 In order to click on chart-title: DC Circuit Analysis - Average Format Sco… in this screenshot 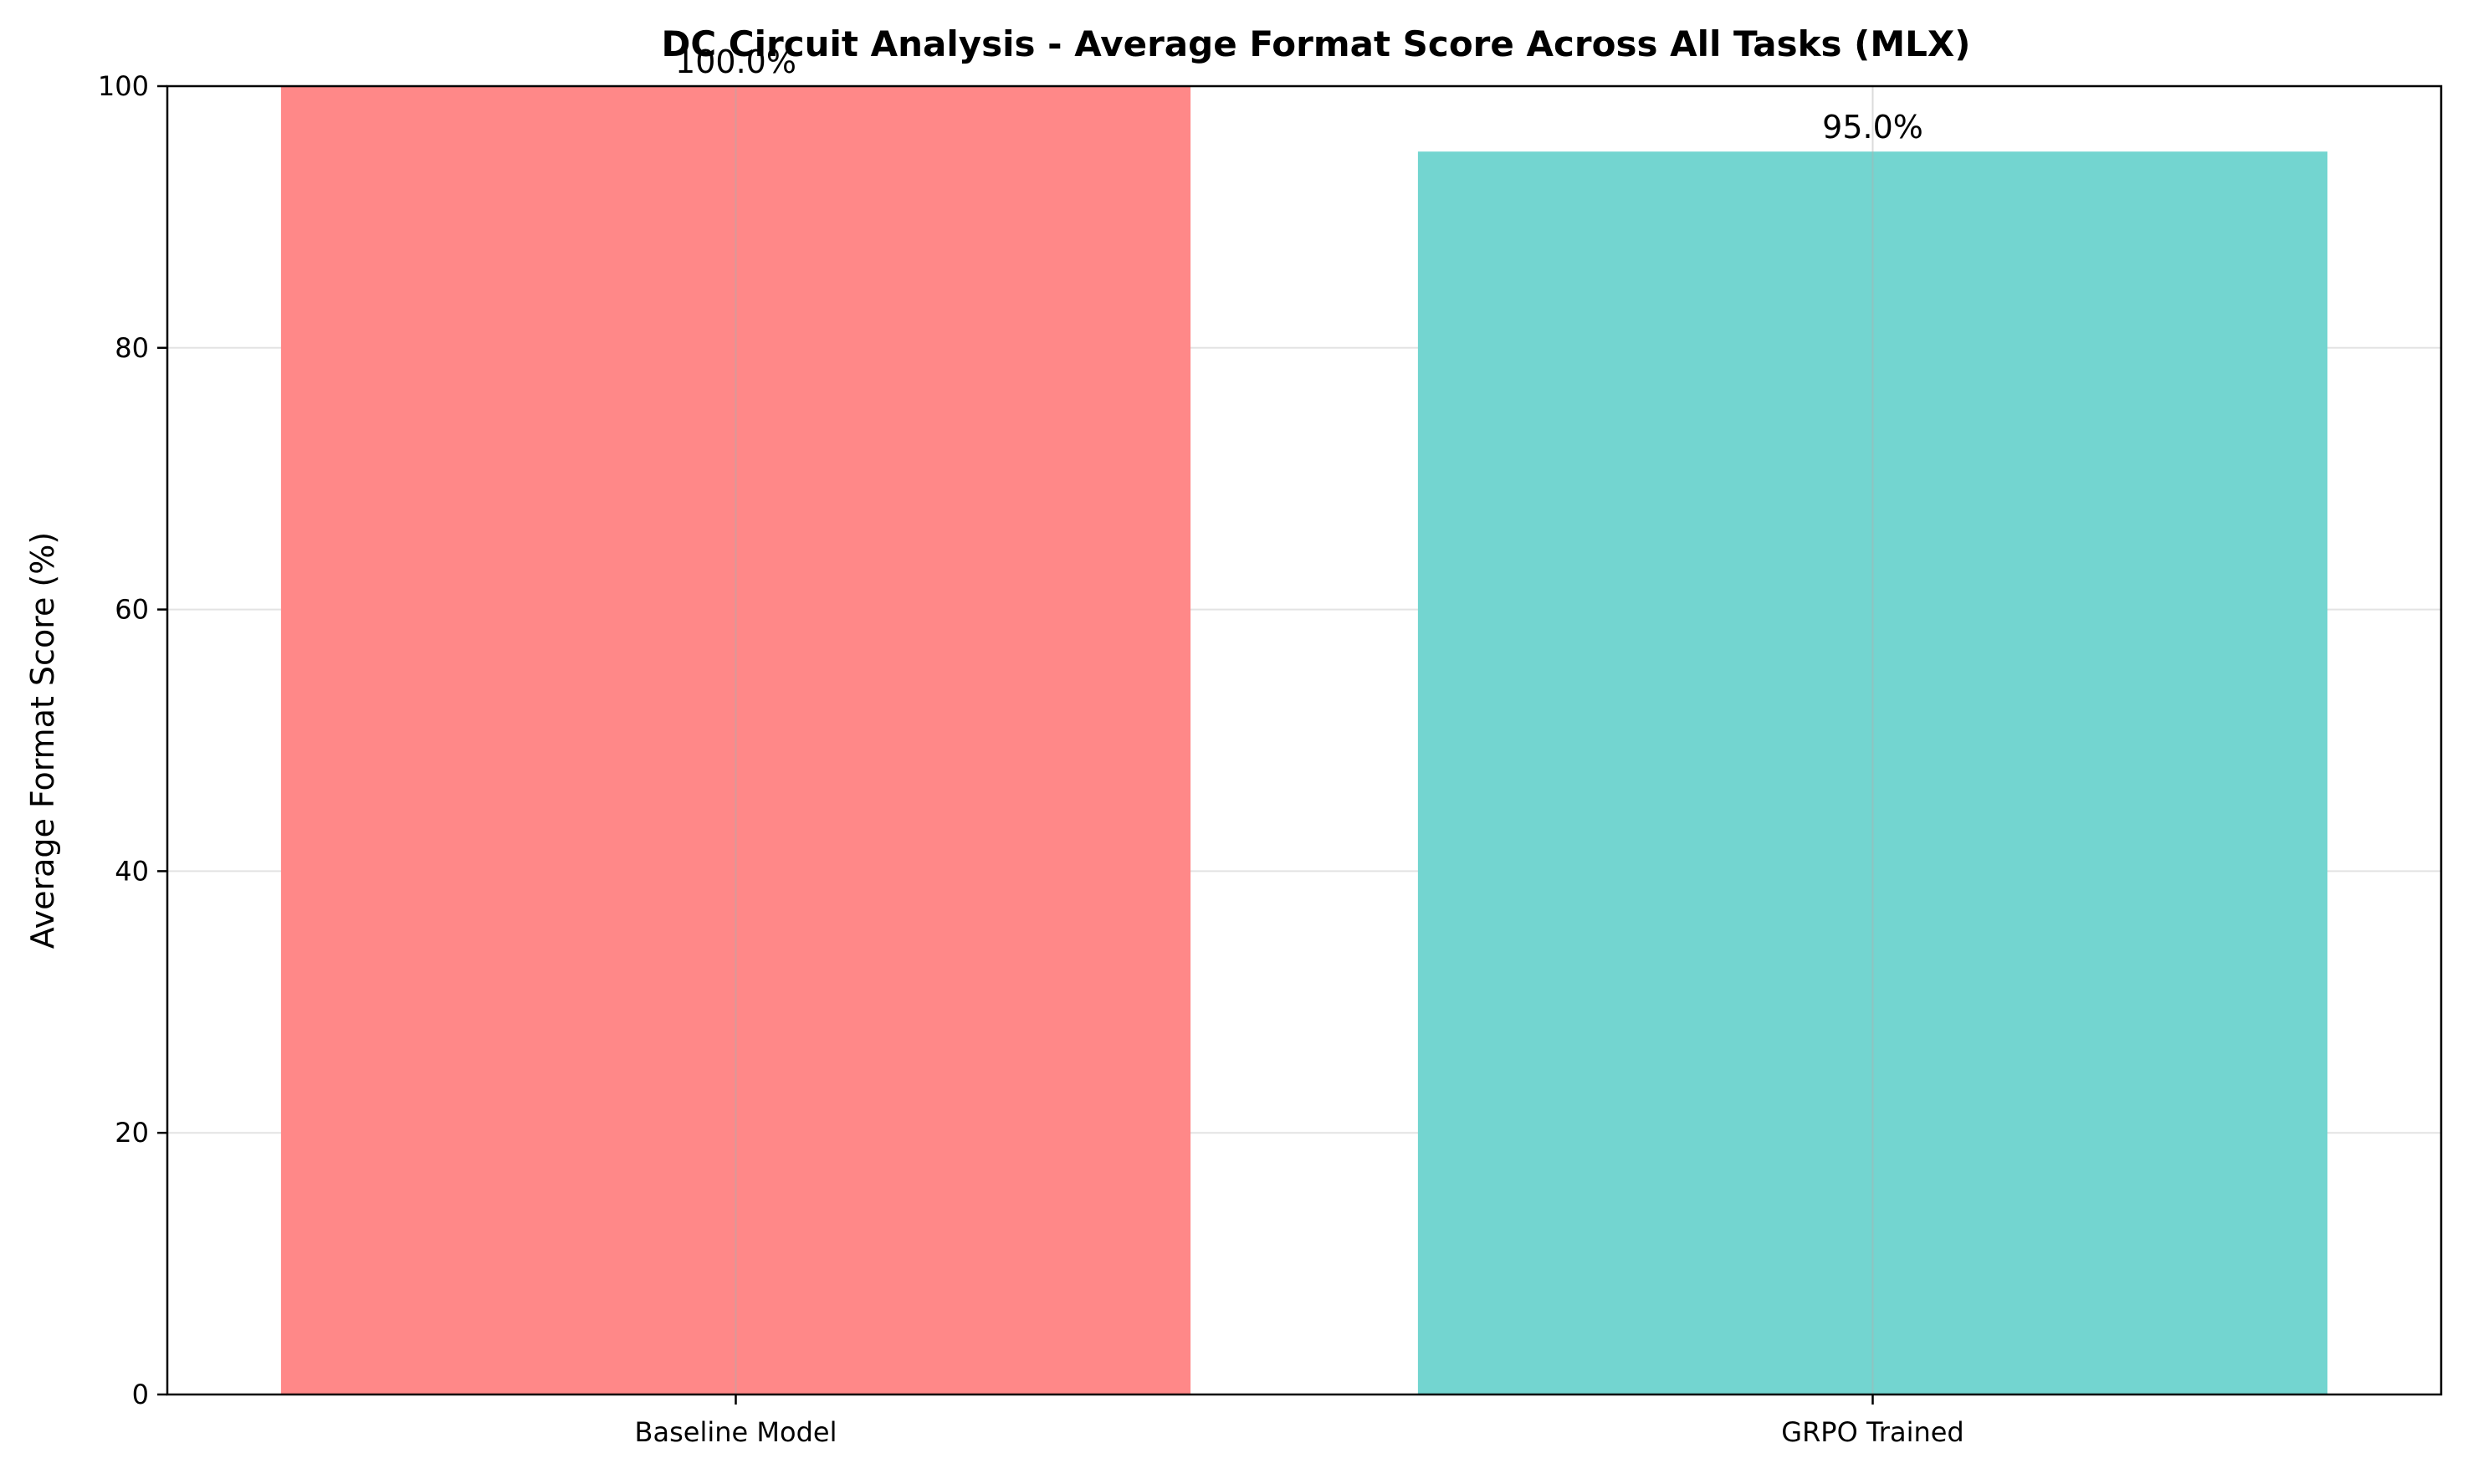, I will do `click(1316, 43)`.